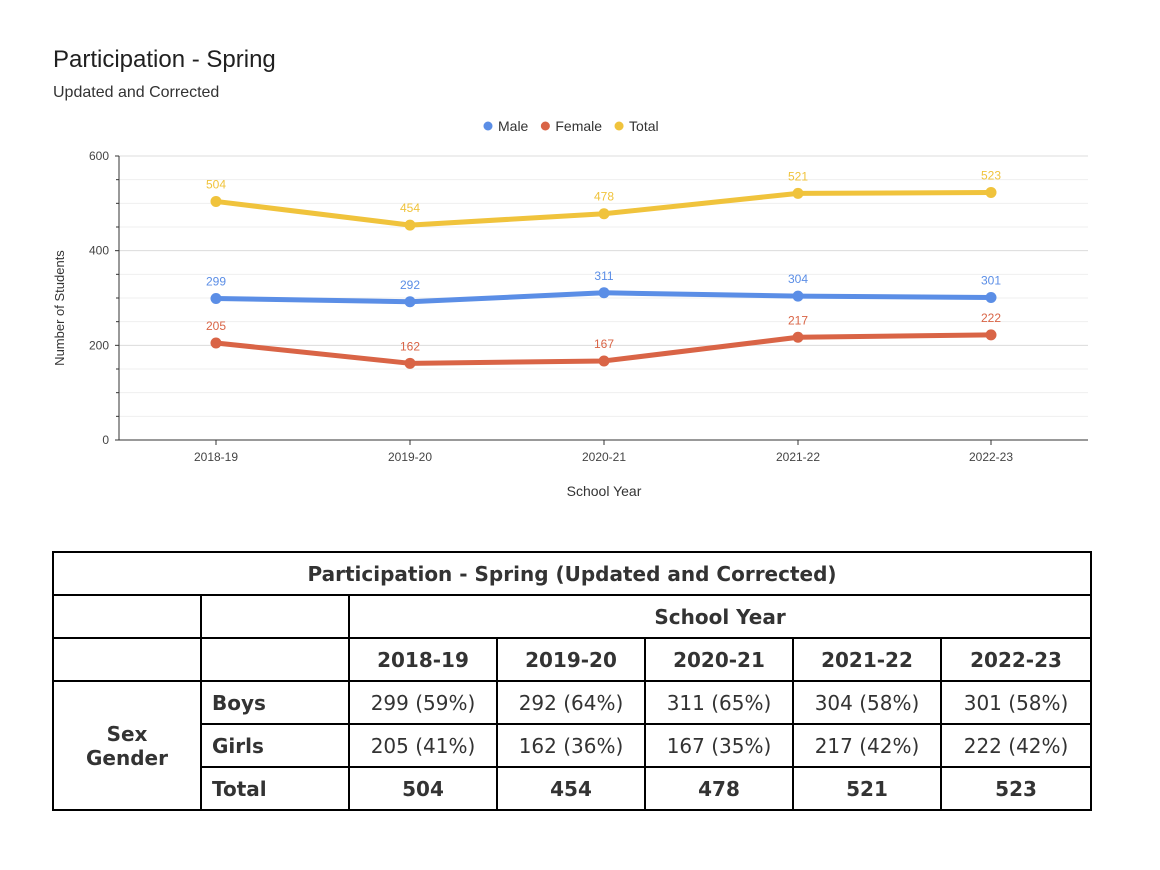 Image resolution: width=1160 pixels, height=870 pixels. Describe the element at coordinates (719, 788) in the screenshot. I see `table-cell: 478` at that location.